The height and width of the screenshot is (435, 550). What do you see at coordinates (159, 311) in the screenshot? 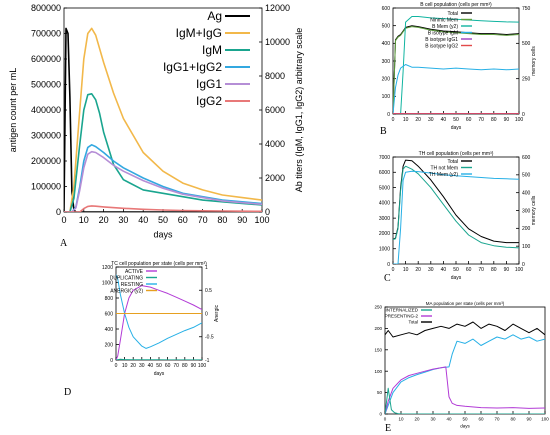
I see `series-line-resting` at bounding box center [159, 311].